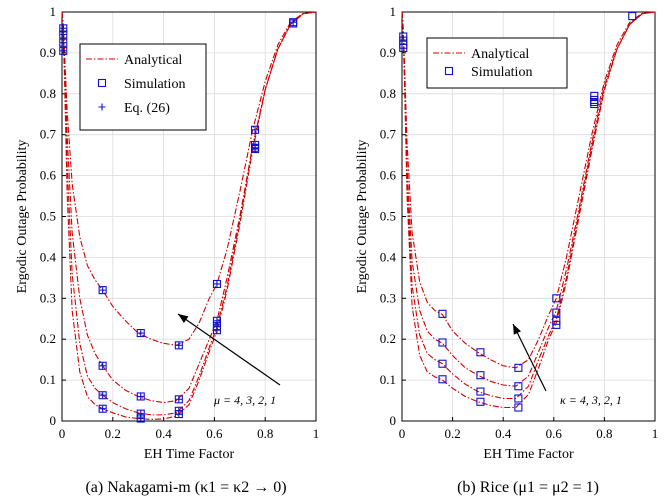 The width and height of the screenshot is (669, 500). I want to click on legend-label: Analytical, so click(500, 54).